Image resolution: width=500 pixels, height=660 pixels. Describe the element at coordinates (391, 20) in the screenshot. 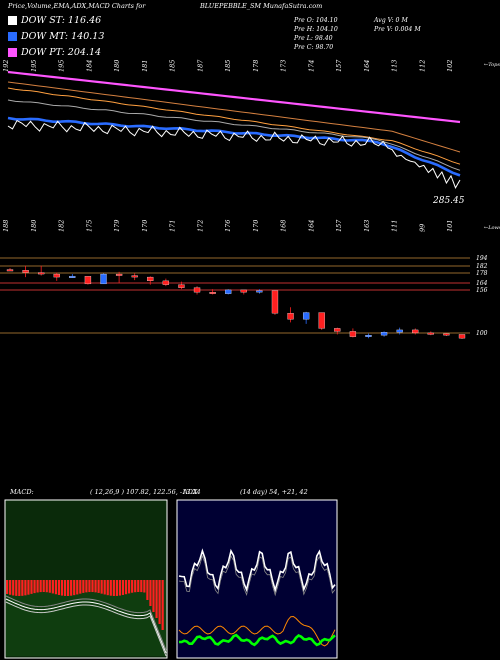

I see `avg-volume: Avg V: 0 M` at that location.